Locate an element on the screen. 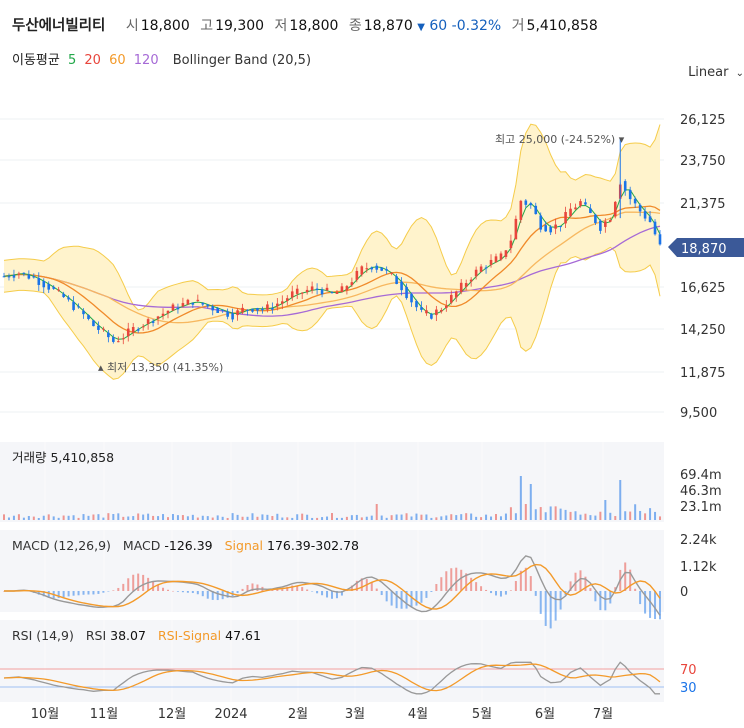  current-price-label: 18,870 is located at coordinates (704, 249).